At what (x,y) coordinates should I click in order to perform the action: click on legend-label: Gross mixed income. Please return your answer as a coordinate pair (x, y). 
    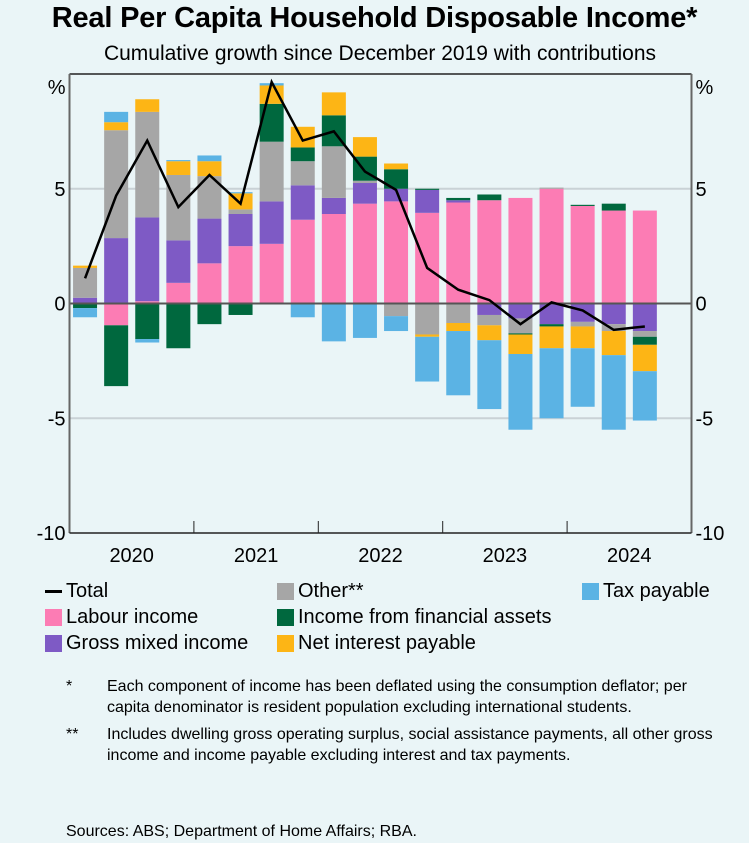
    Looking at the image, I should click on (157, 642).